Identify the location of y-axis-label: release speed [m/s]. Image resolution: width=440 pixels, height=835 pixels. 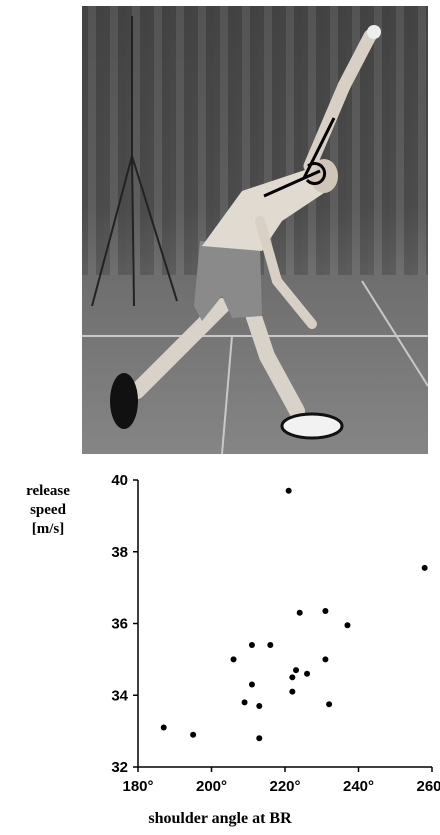
(48, 510).